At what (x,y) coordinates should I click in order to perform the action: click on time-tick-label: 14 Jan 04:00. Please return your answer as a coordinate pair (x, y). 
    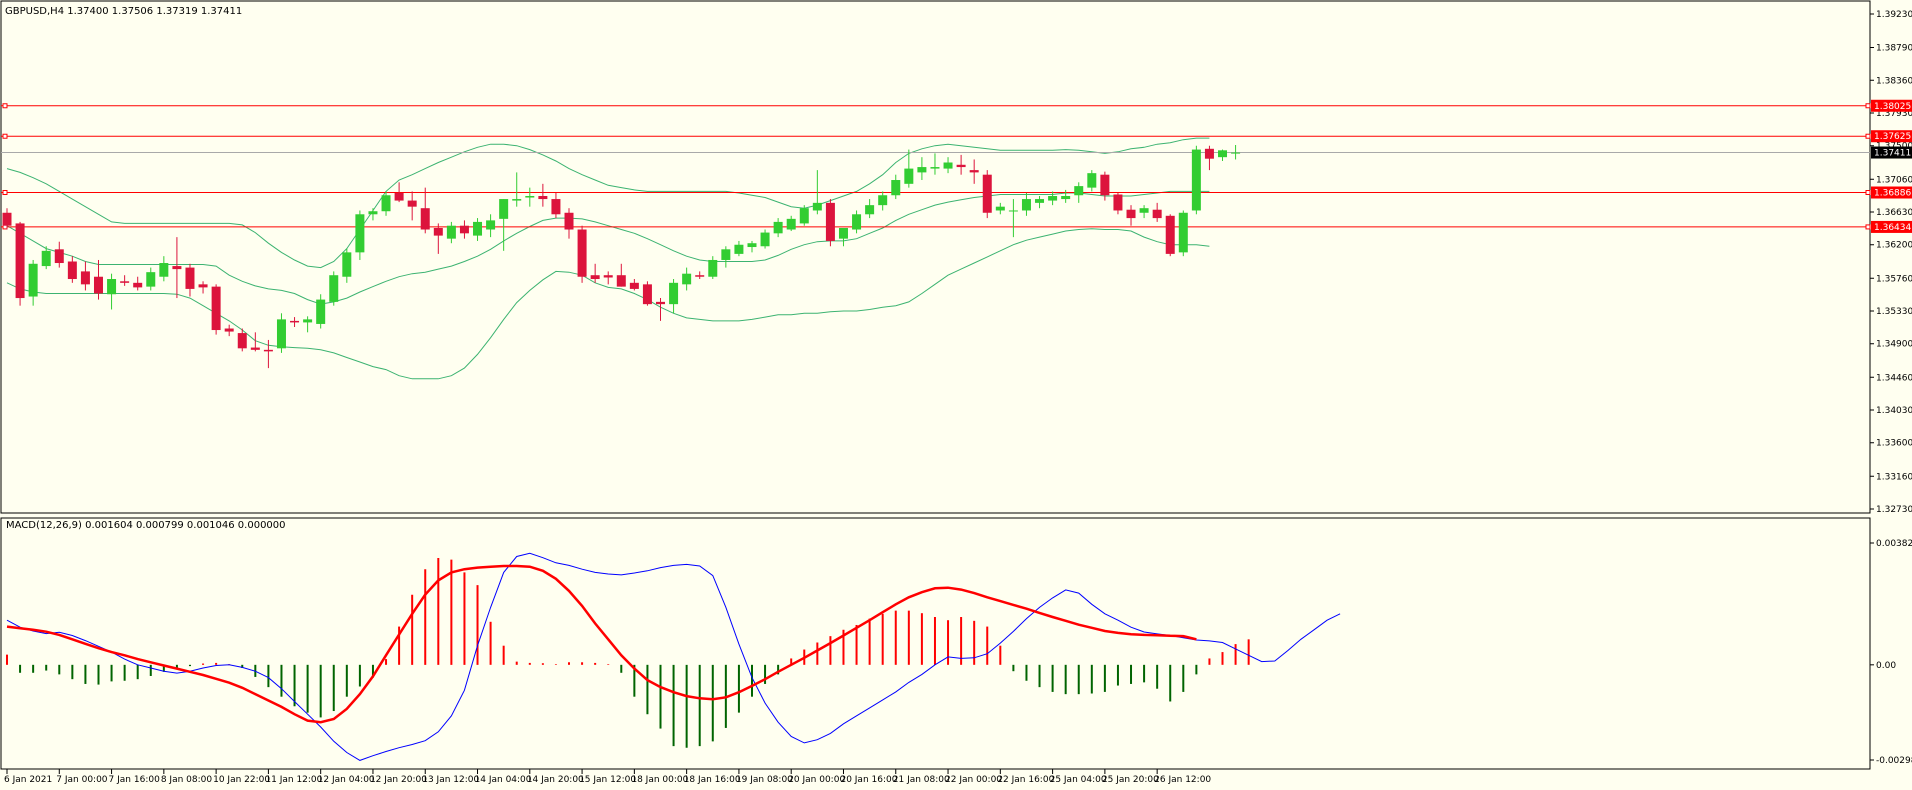
    Looking at the image, I should click on (503, 780).